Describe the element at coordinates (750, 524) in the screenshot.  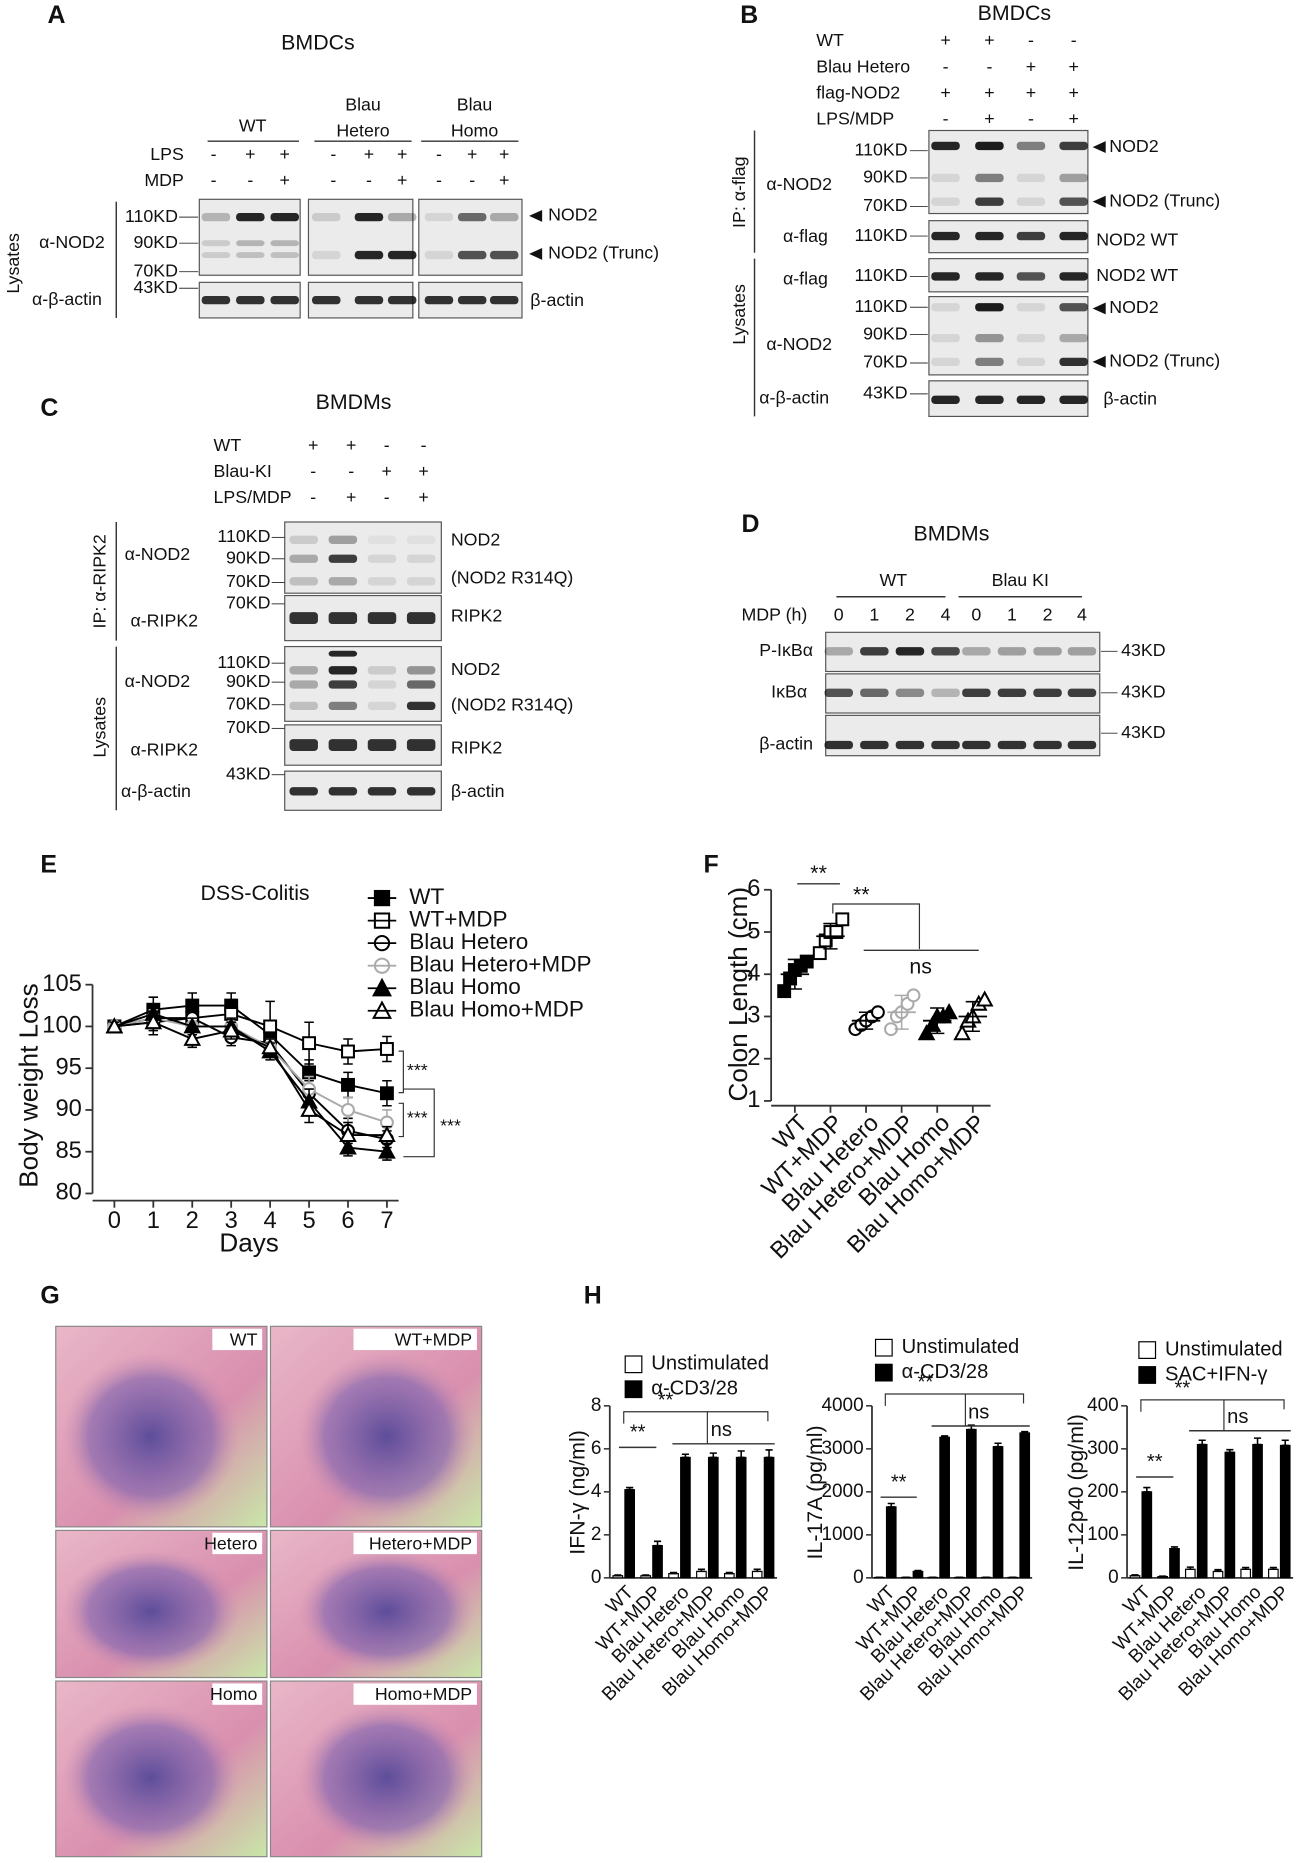
I see `panel-label: D` at that location.